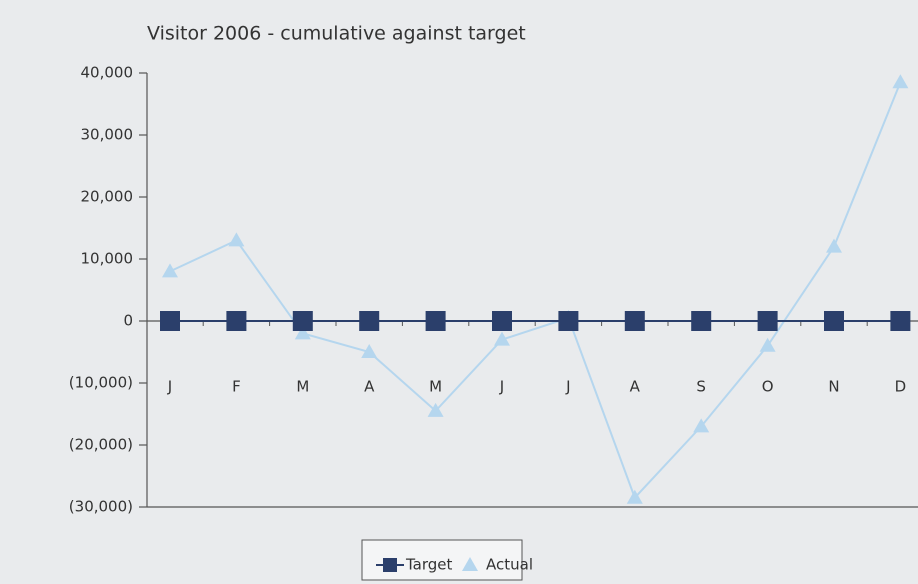 This screenshot has height=584, width=918. What do you see at coordinates (429, 565) in the screenshot?
I see `legend-label: Target` at bounding box center [429, 565].